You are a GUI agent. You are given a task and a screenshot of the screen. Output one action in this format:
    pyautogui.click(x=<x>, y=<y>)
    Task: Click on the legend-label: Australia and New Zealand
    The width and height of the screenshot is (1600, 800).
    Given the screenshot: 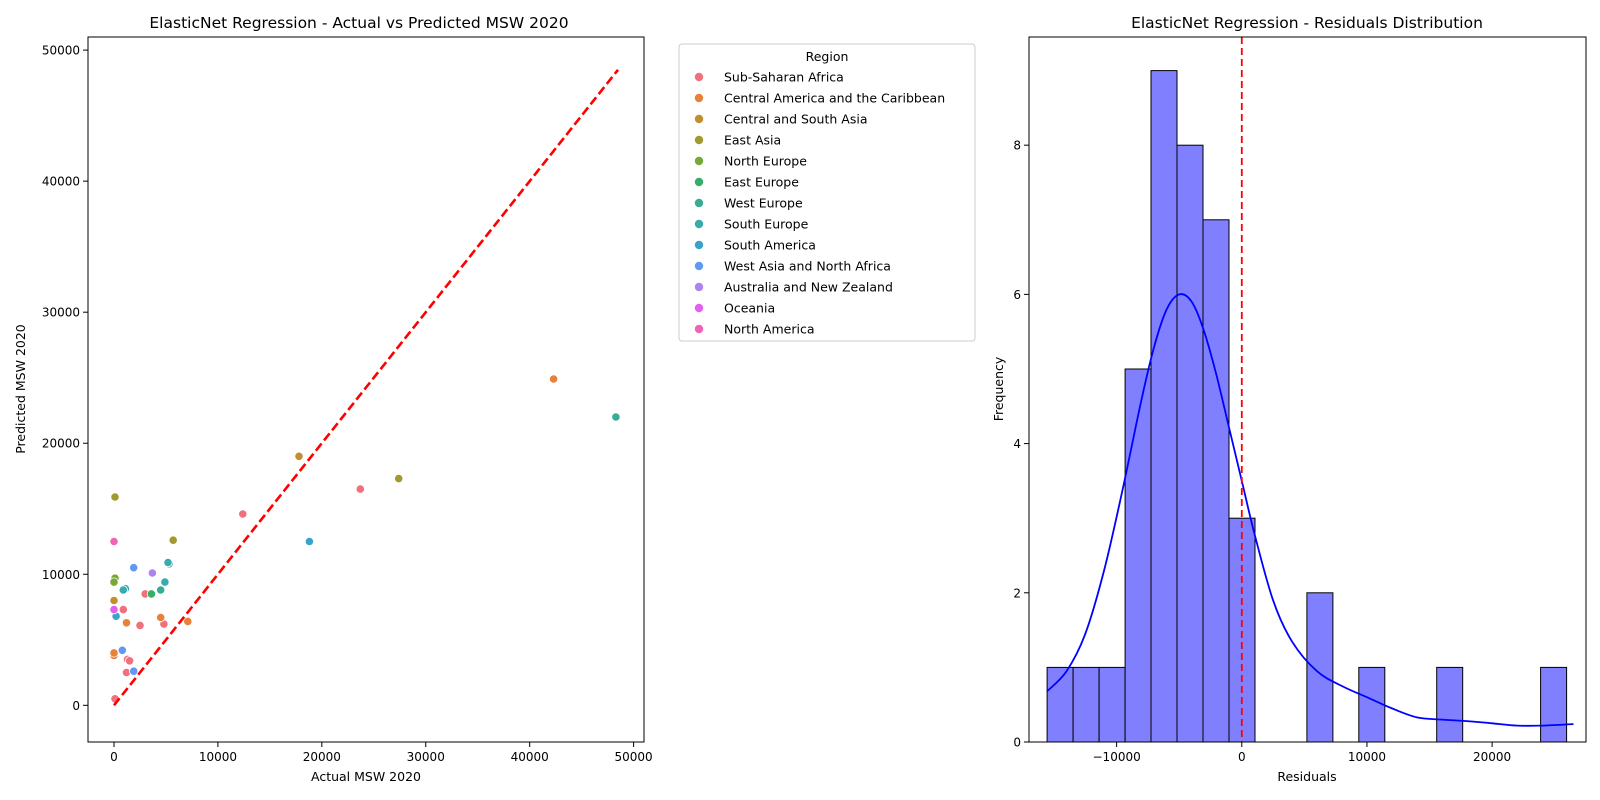 What is the action you would take?
    pyautogui.click(x=808, y=287)
    